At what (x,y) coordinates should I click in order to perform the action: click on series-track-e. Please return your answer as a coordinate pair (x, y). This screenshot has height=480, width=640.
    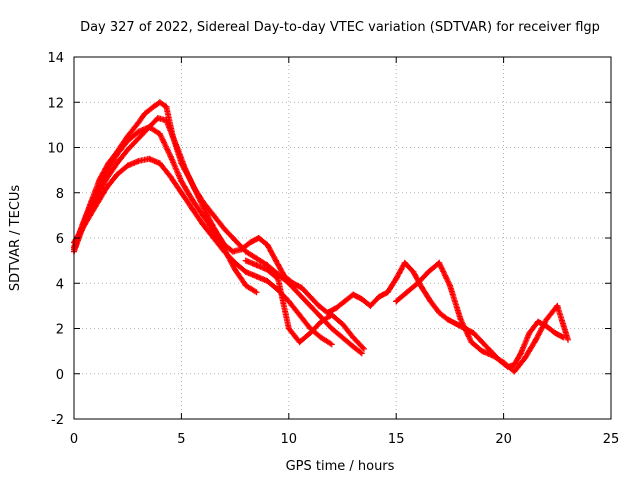
    Looking at the image, I should click on (304, 304).